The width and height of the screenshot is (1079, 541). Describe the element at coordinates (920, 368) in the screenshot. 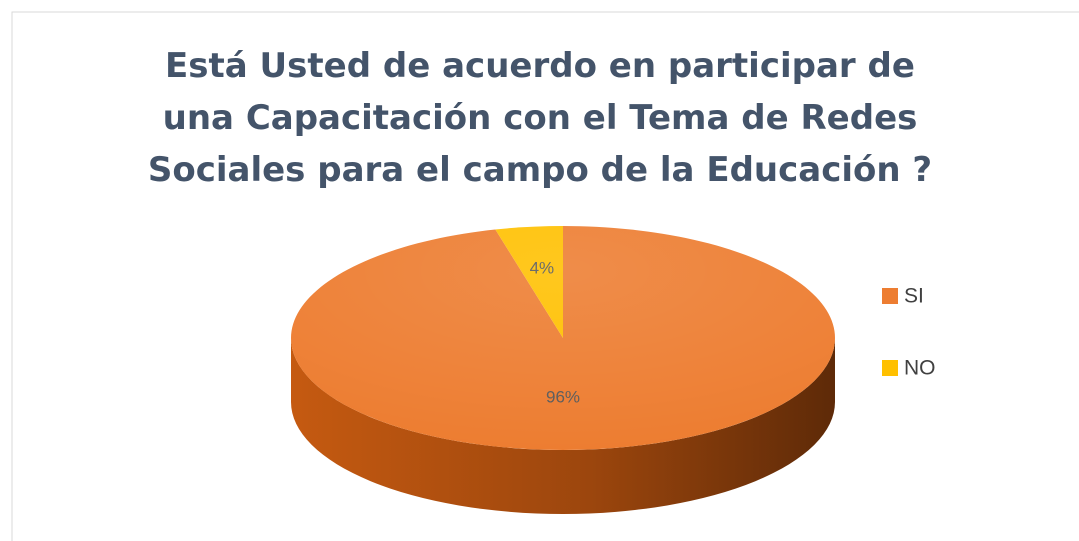

I see `legend-label: NO` at that location.